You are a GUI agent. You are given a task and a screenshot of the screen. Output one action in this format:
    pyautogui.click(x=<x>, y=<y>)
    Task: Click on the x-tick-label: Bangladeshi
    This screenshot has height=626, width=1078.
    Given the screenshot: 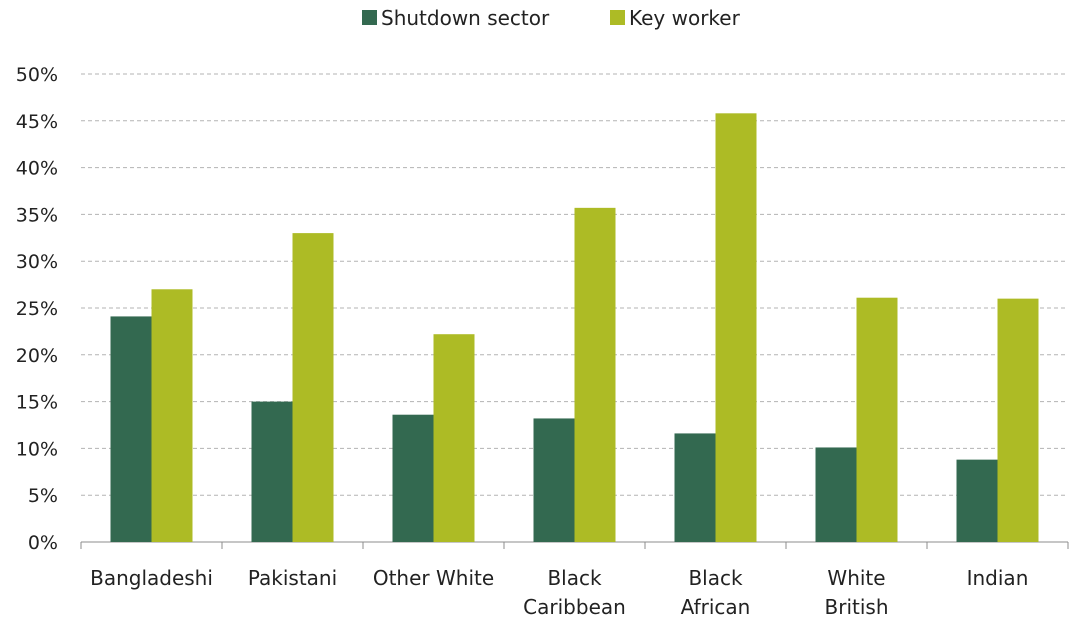 What is the action you would take?
    pyautogui.click(x=151, y=578)
    